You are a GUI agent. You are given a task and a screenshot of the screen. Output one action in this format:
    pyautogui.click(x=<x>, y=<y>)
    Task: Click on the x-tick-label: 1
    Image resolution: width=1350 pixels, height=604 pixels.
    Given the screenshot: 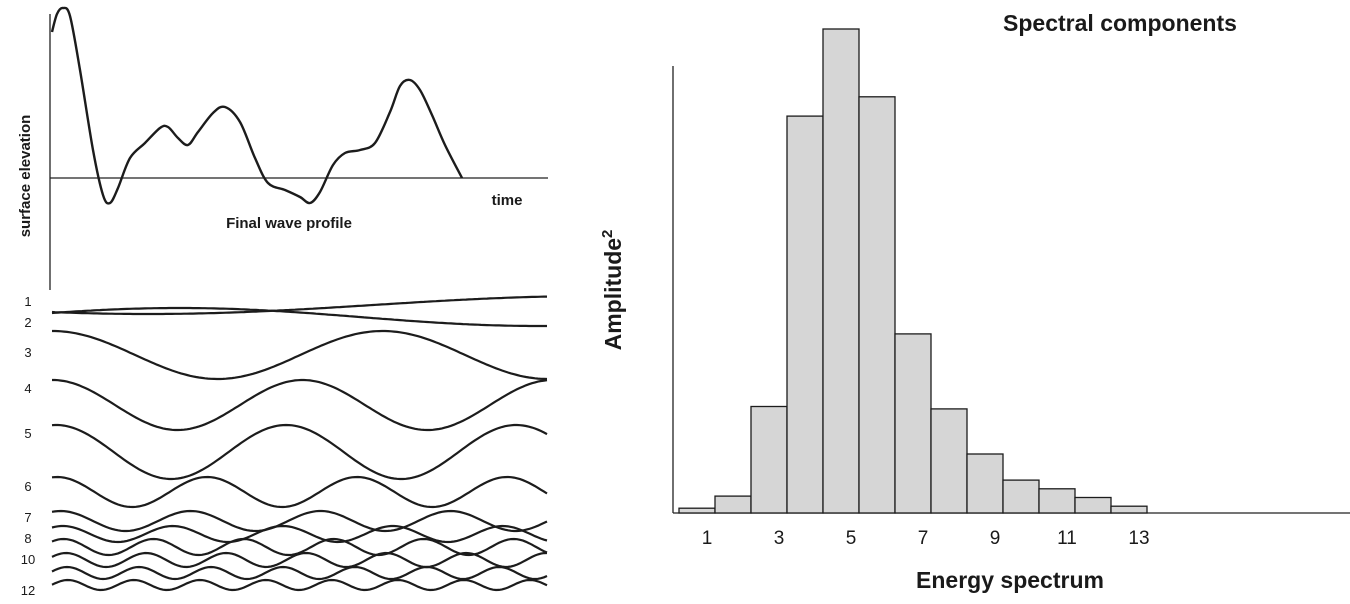 What is the action you would take?
    pyautogui.click(x=707, y=538)
    